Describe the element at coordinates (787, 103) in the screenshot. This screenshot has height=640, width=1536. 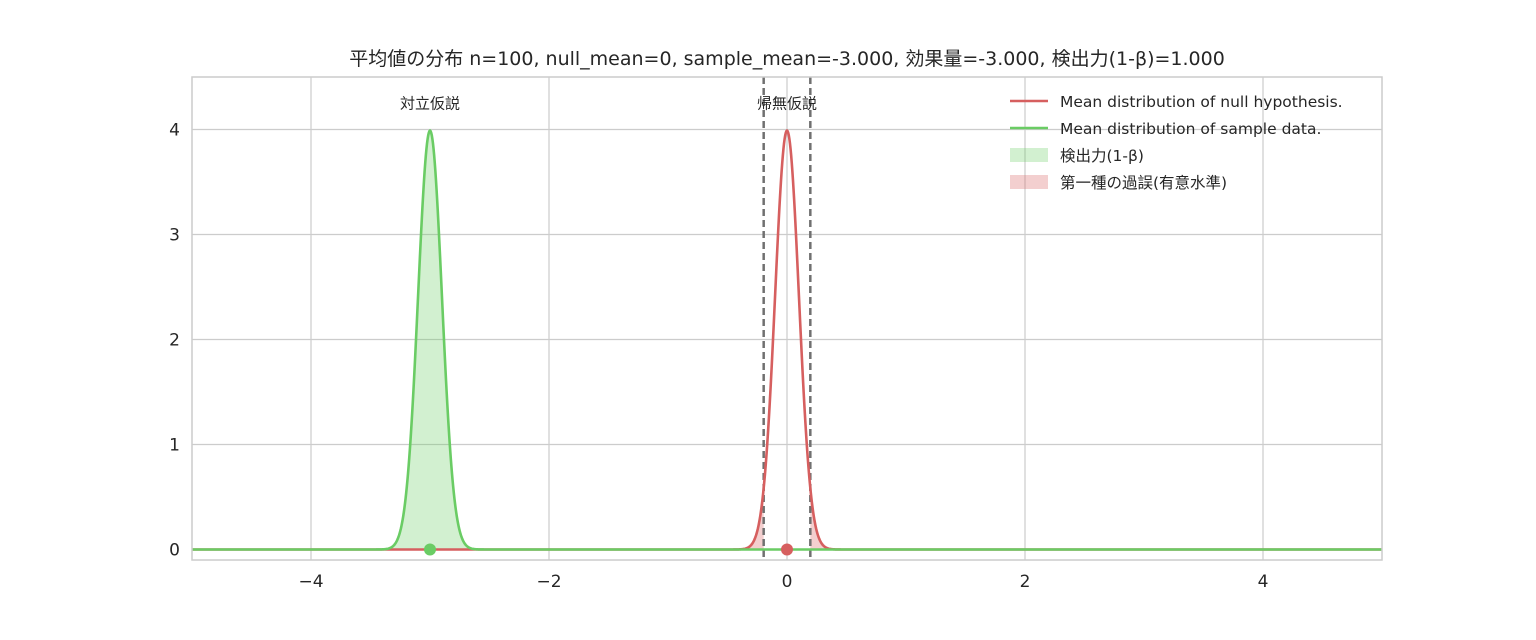
I see `annotation-label: 帰無仮説` at that location.